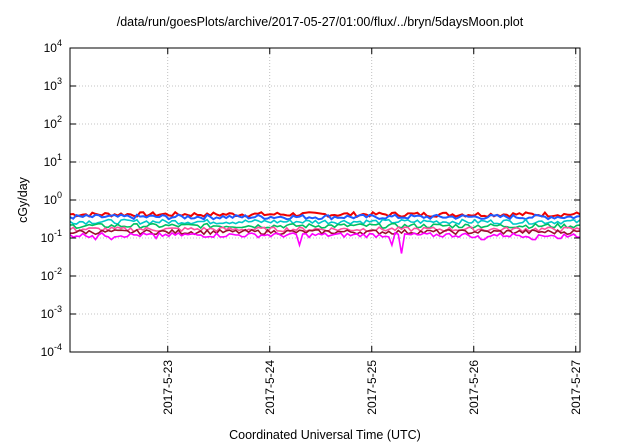 Image resolution: width=640 pixels, height=448 pixels. I want to click on x-axis-label: Coordinated Universal Time (UTC), so click(325, 435).